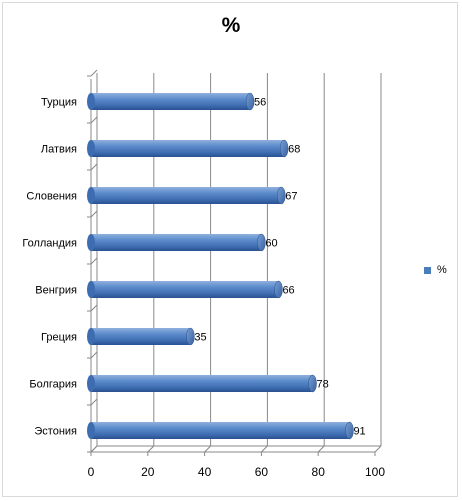 Image resolution: width=462 pixels, height=501 pixels. What do you see at coordinates (59, 150) in the screenshot?
I see `category-label: Латвия` at bounding box center [59, 150].